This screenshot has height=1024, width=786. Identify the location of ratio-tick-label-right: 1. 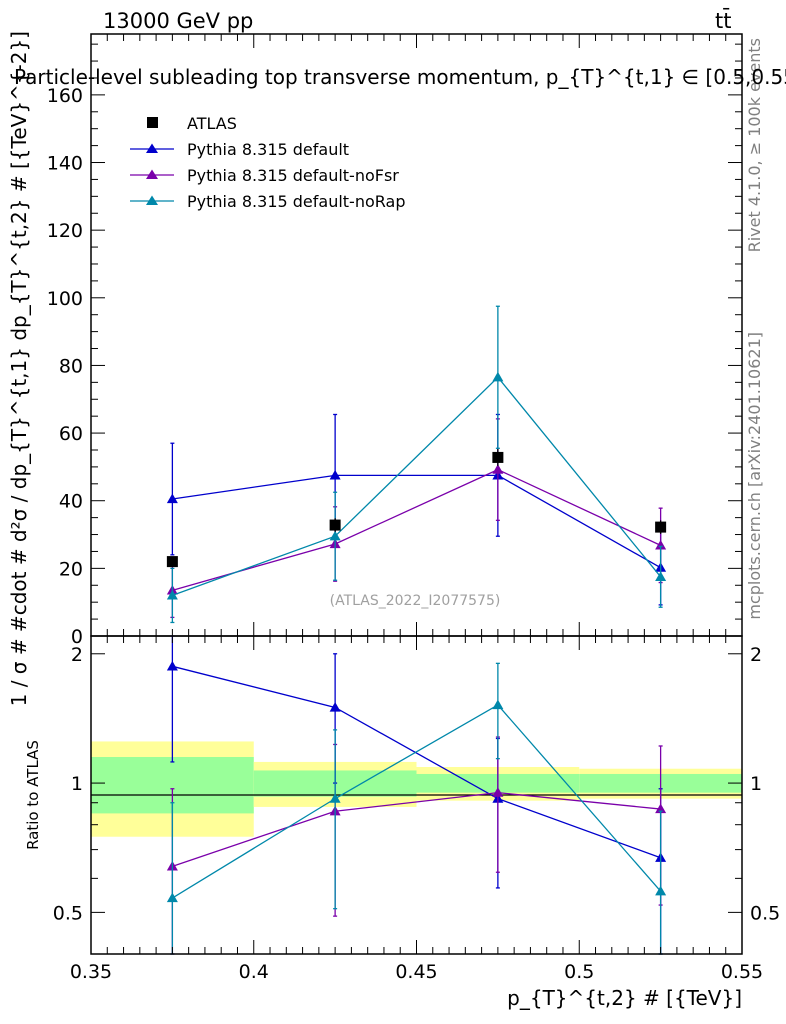
(756, 784).